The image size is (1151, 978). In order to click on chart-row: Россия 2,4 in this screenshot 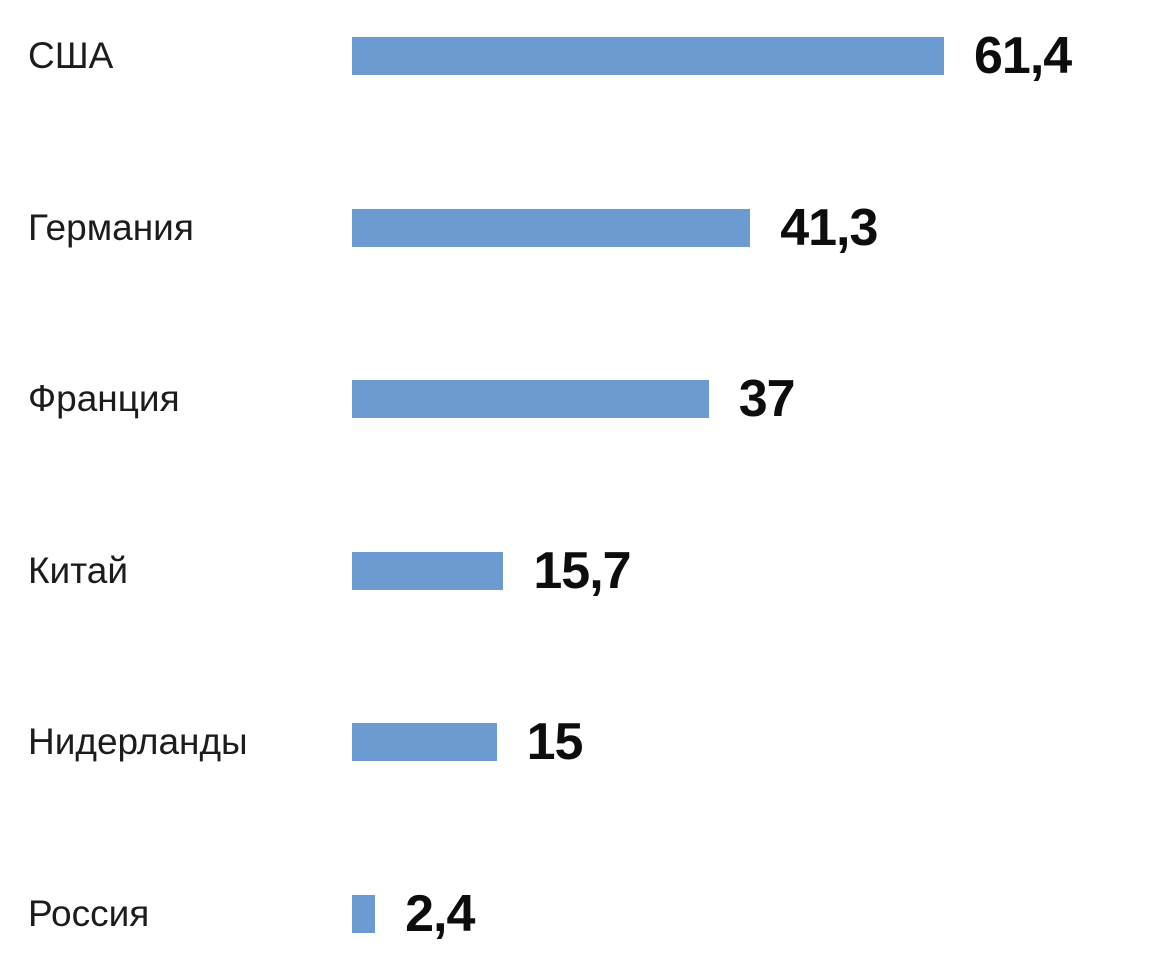, I will do `click(575, 914)`.